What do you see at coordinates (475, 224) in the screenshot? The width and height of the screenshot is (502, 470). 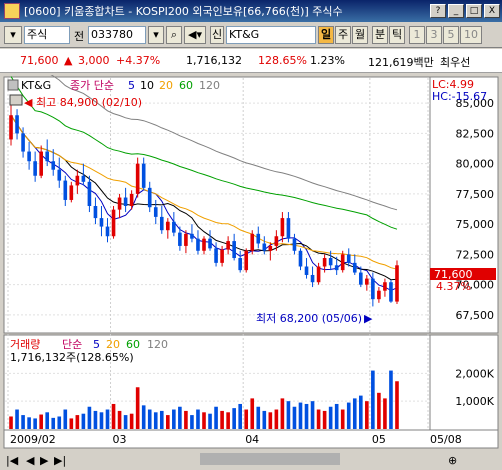 I see `price-tick-label: 75,000` at bounding box center [475, 224].